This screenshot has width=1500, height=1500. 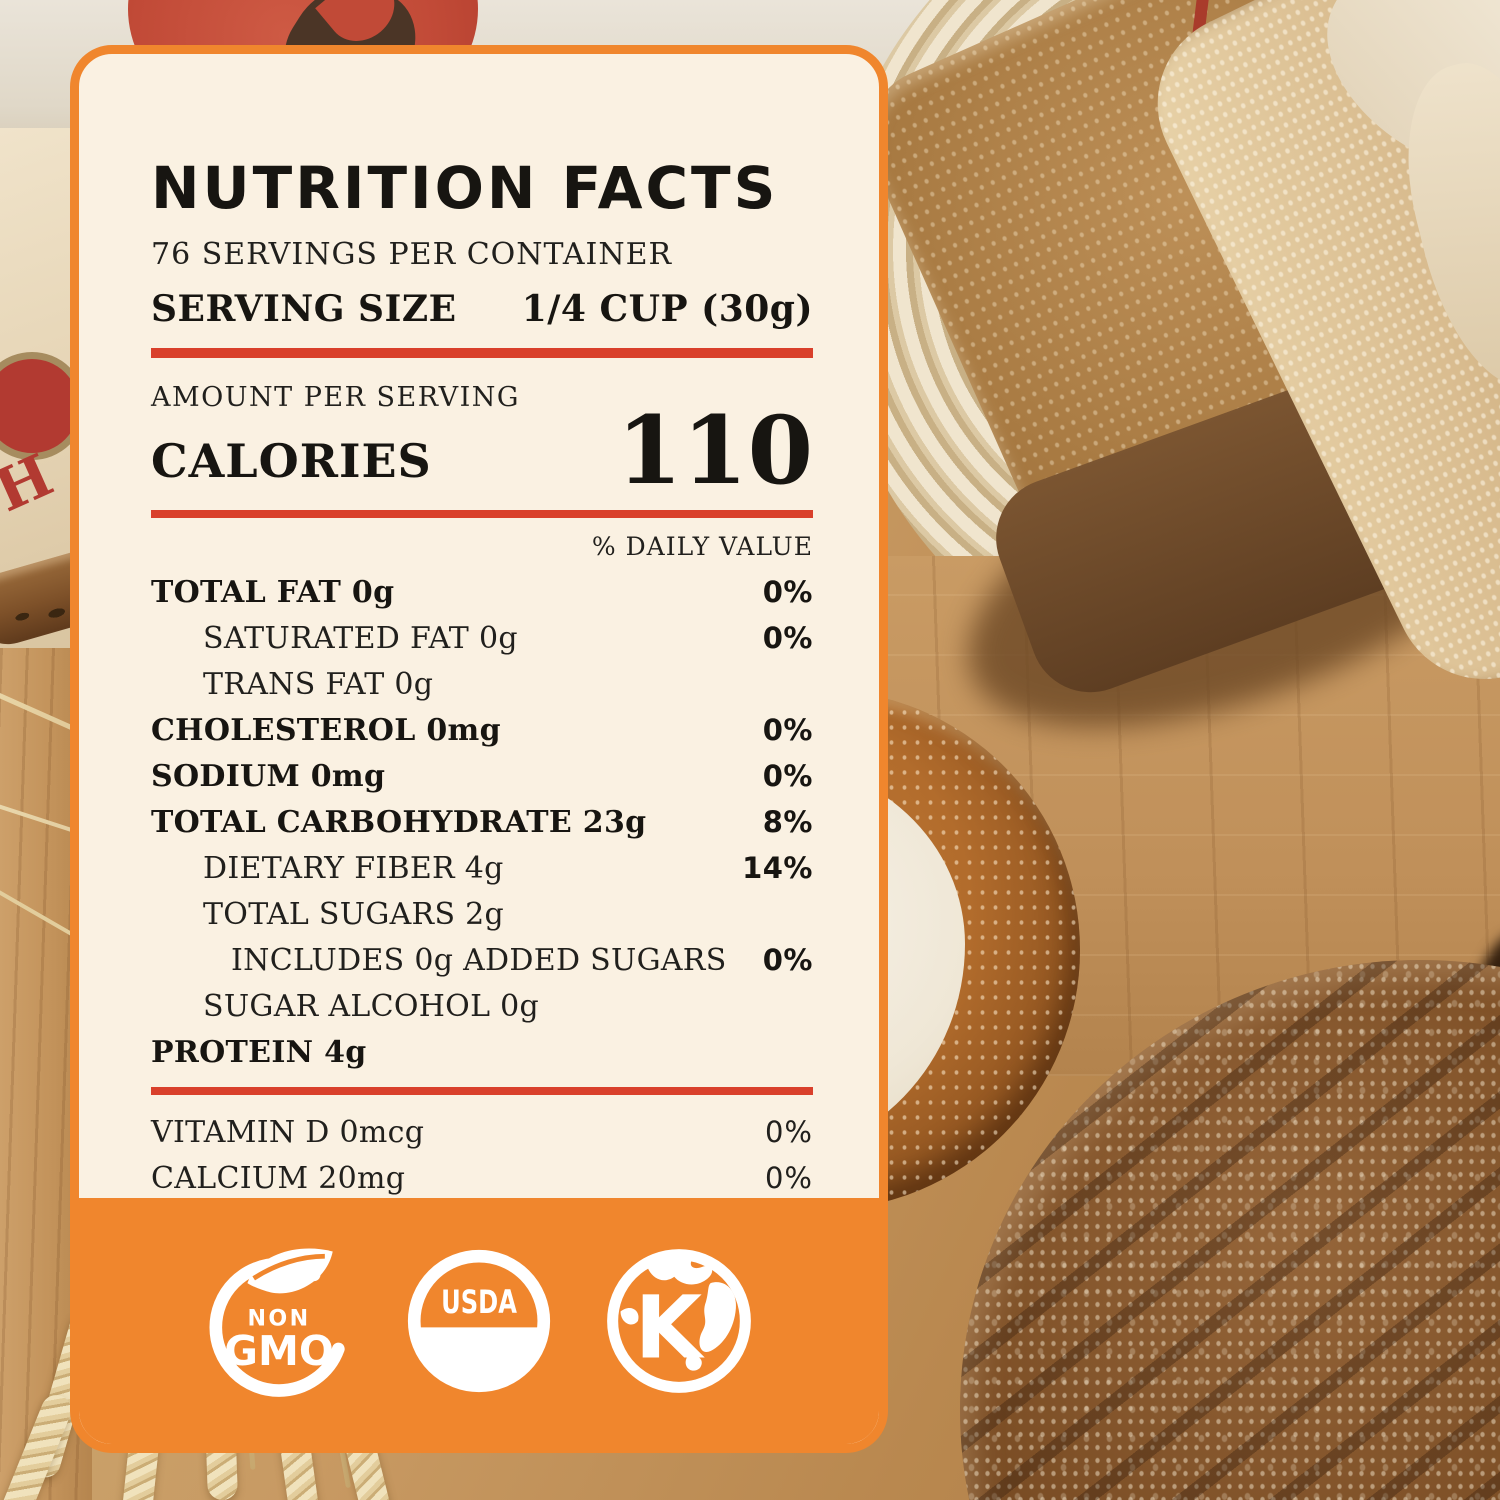 I want to click on nutrient-label: DIETARY FIBER 4g, so click(x=353, y=868).